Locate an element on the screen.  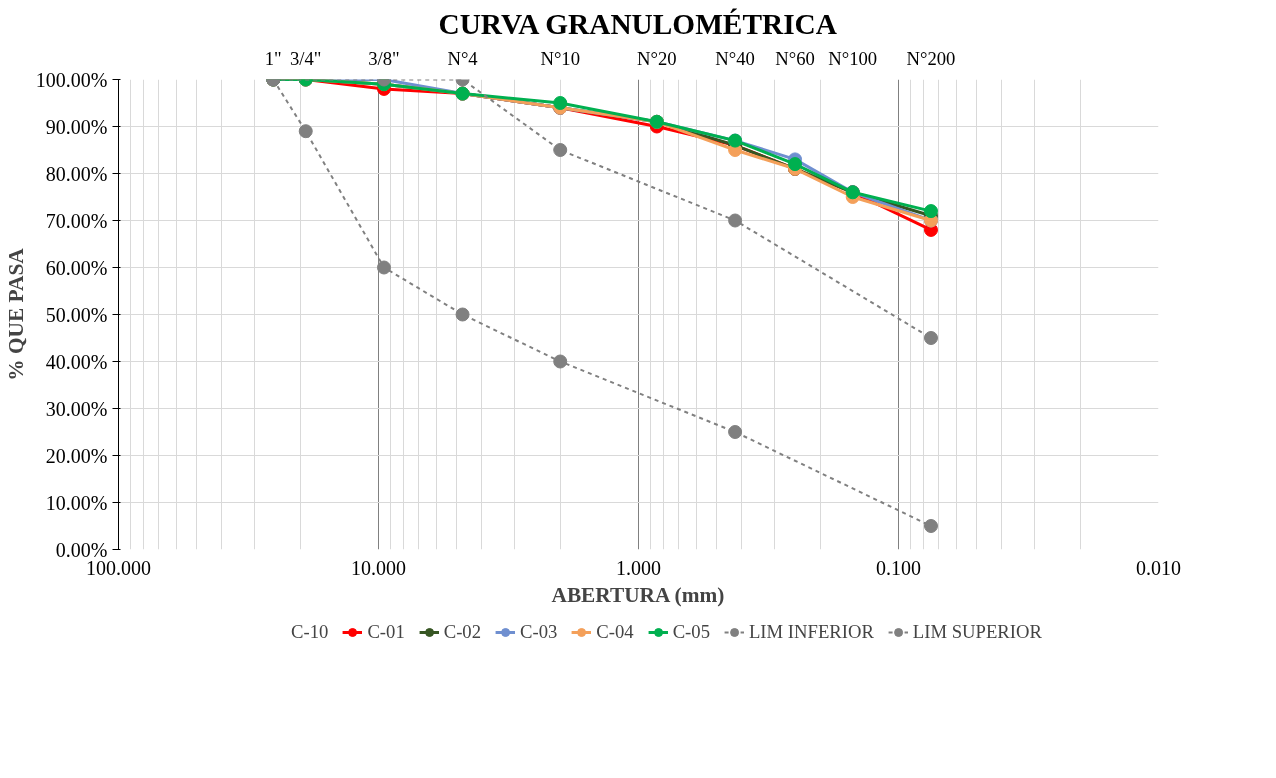
y-axis-title: % QUE PASA is located at coordinates (15, 314).